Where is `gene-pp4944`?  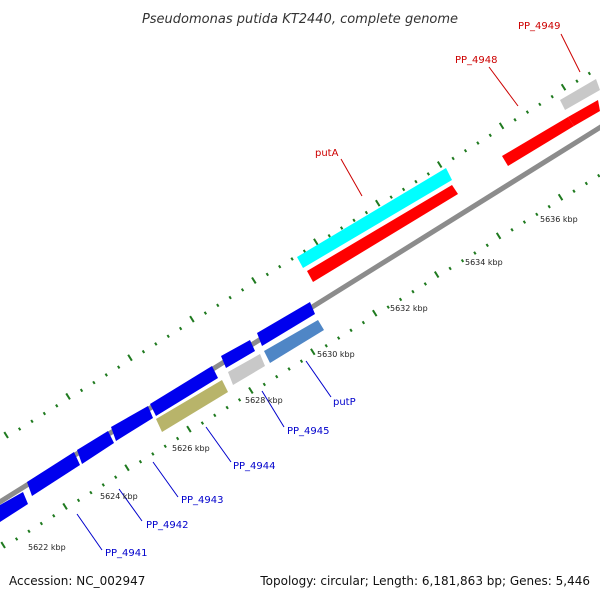
gene-pp4944 is located at coordinates (192, 406).